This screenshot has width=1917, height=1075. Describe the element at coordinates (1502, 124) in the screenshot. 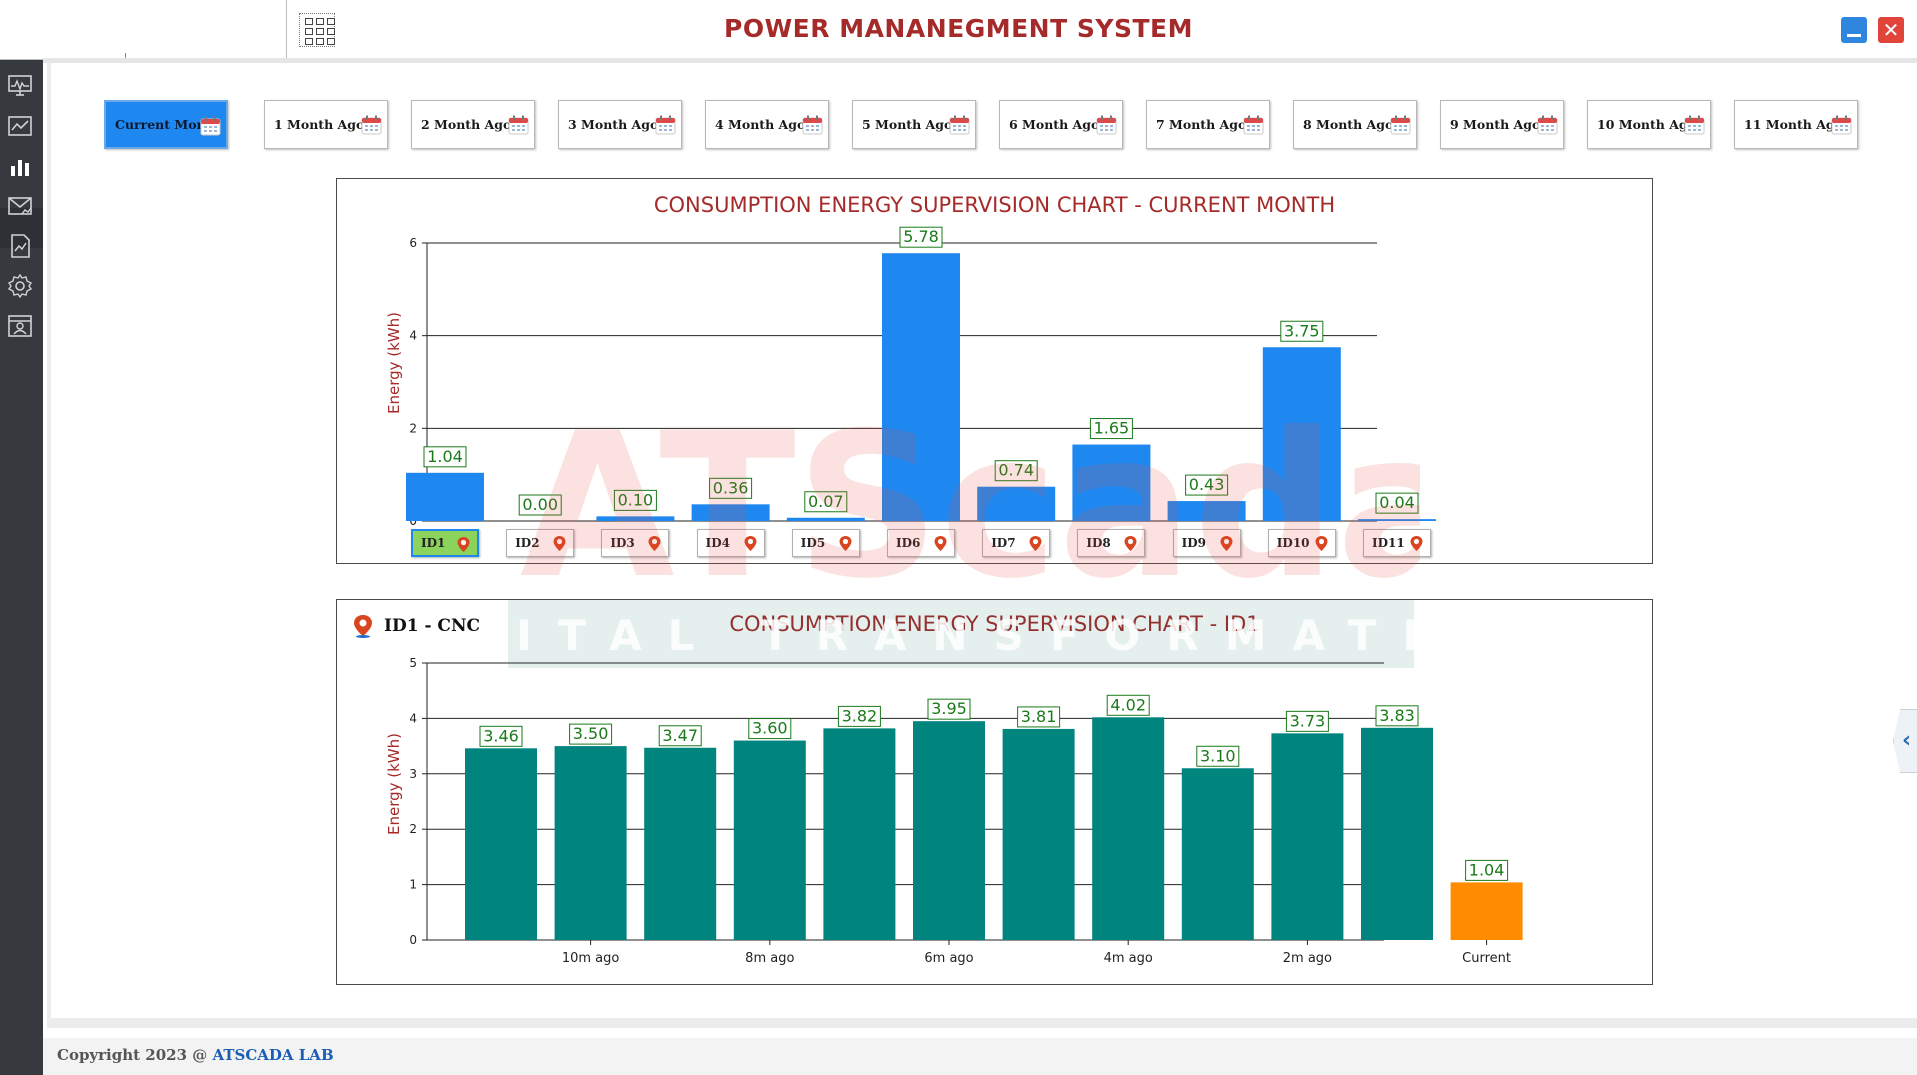

I see `month-tab-9: 9 Month Ago` at that location.